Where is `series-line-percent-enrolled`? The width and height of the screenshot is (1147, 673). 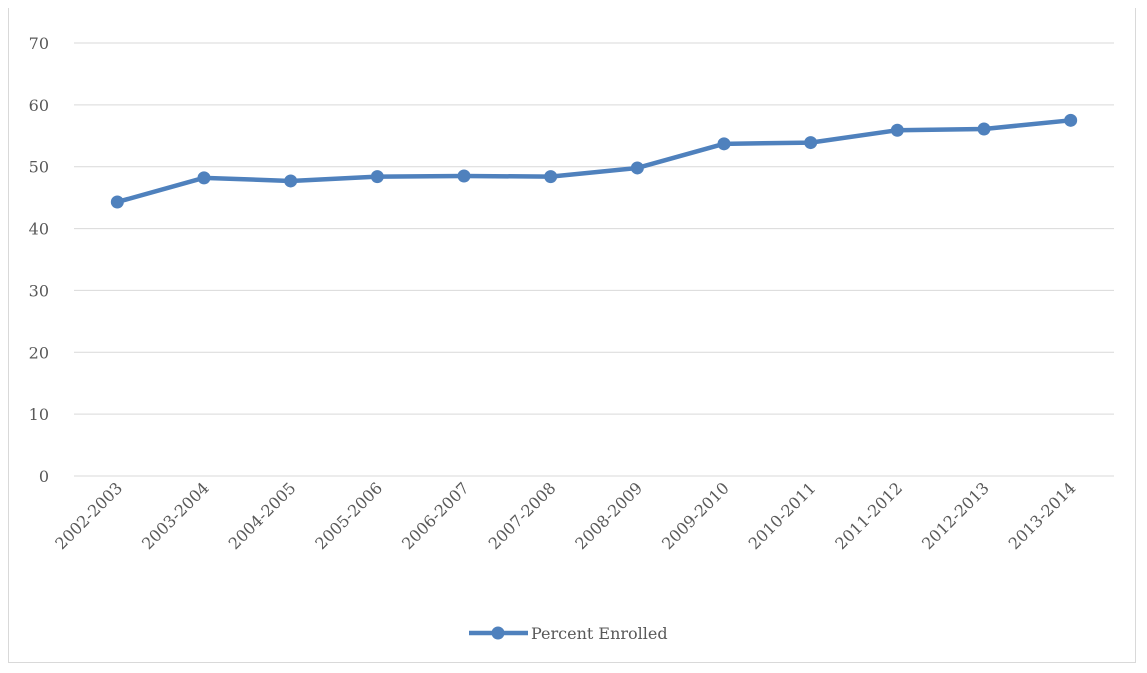 series-line-percent-enrolled is located at coordinates (594, 161).